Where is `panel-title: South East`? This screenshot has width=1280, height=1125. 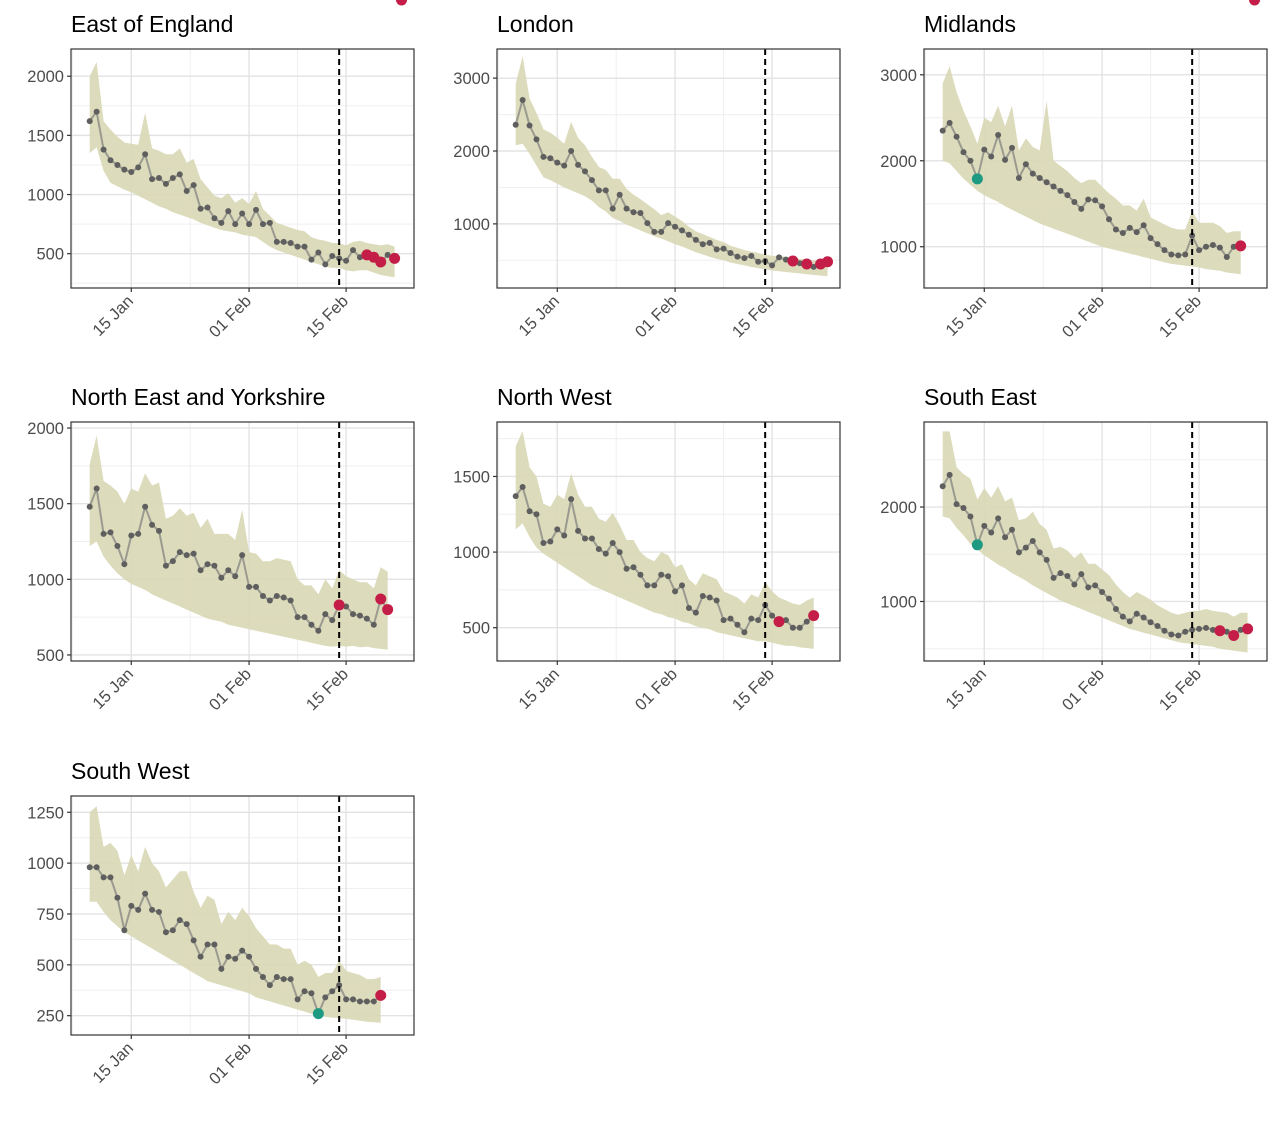
panel-title: South East is located at coordinates (980, 397).